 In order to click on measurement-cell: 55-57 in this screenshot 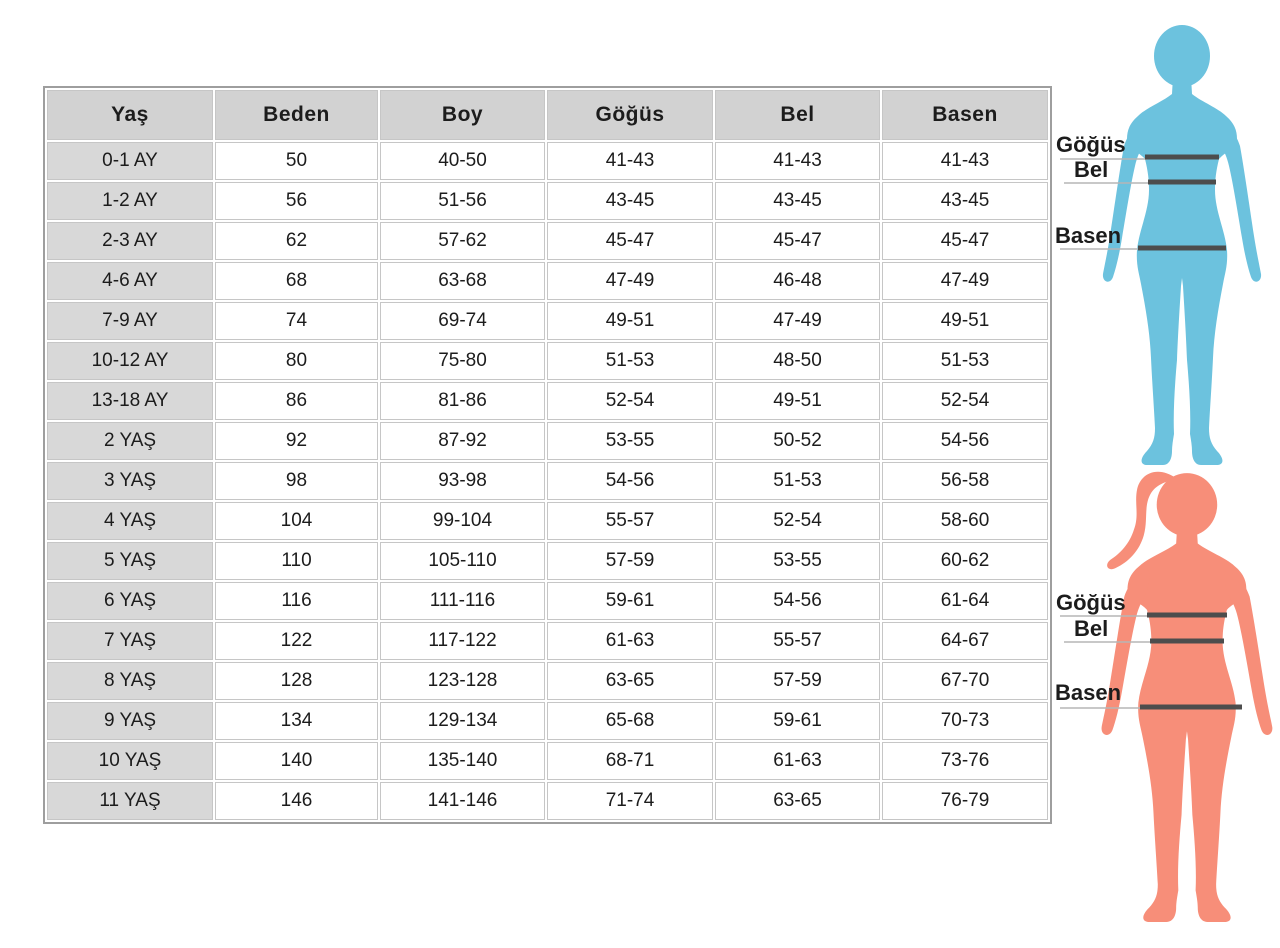, I will do `click(797, 641)`.